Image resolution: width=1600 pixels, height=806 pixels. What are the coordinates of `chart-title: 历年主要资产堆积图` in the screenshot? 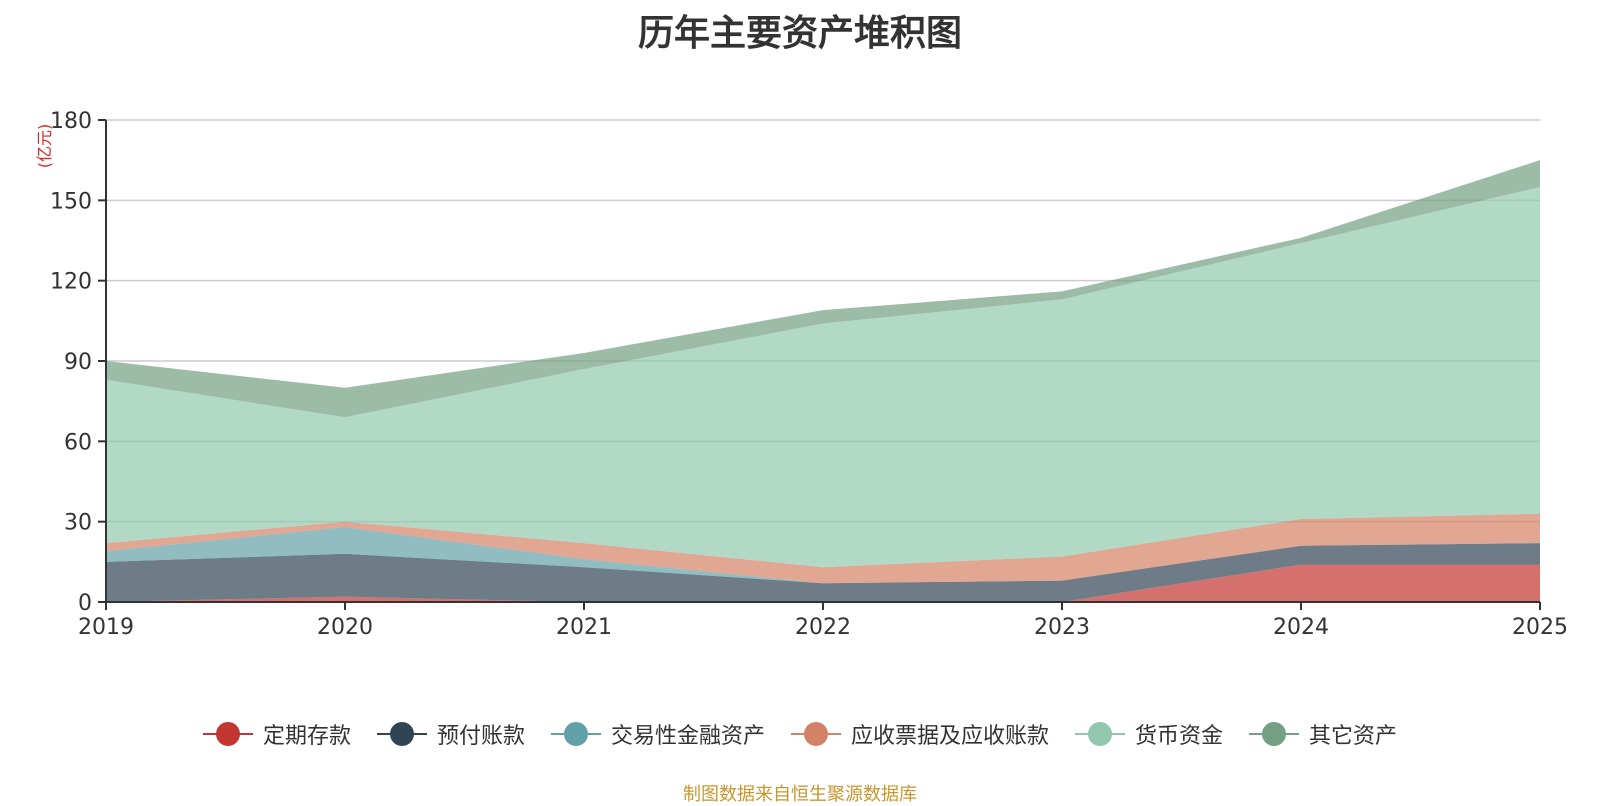 It's located at (799, 33).